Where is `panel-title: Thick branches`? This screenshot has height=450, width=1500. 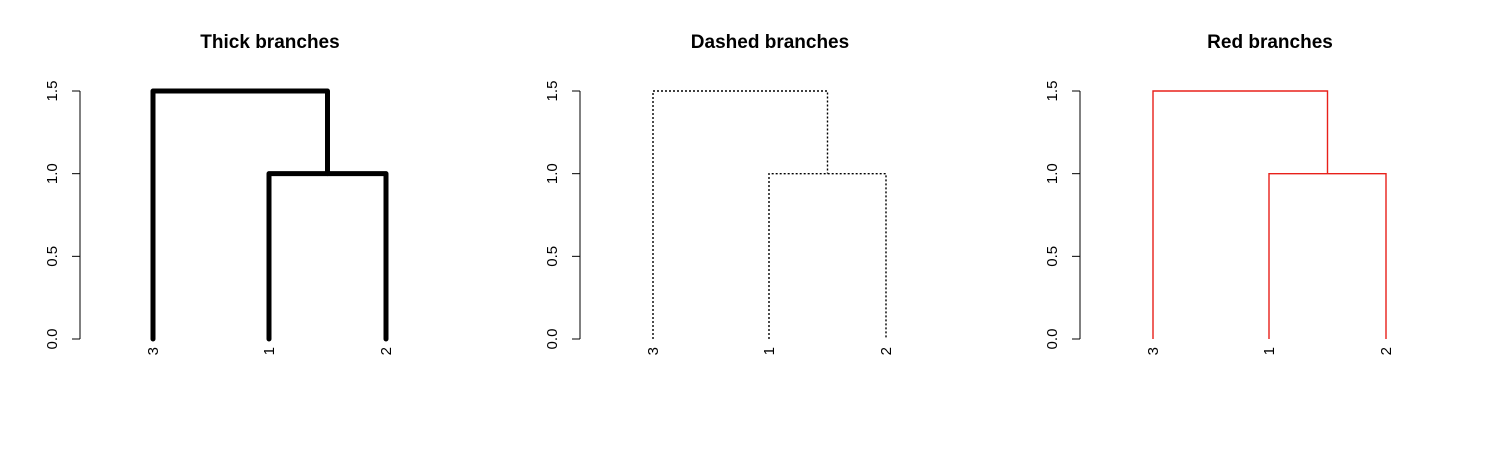 panel-title: Thick branches is located at coordinates (269, 42).